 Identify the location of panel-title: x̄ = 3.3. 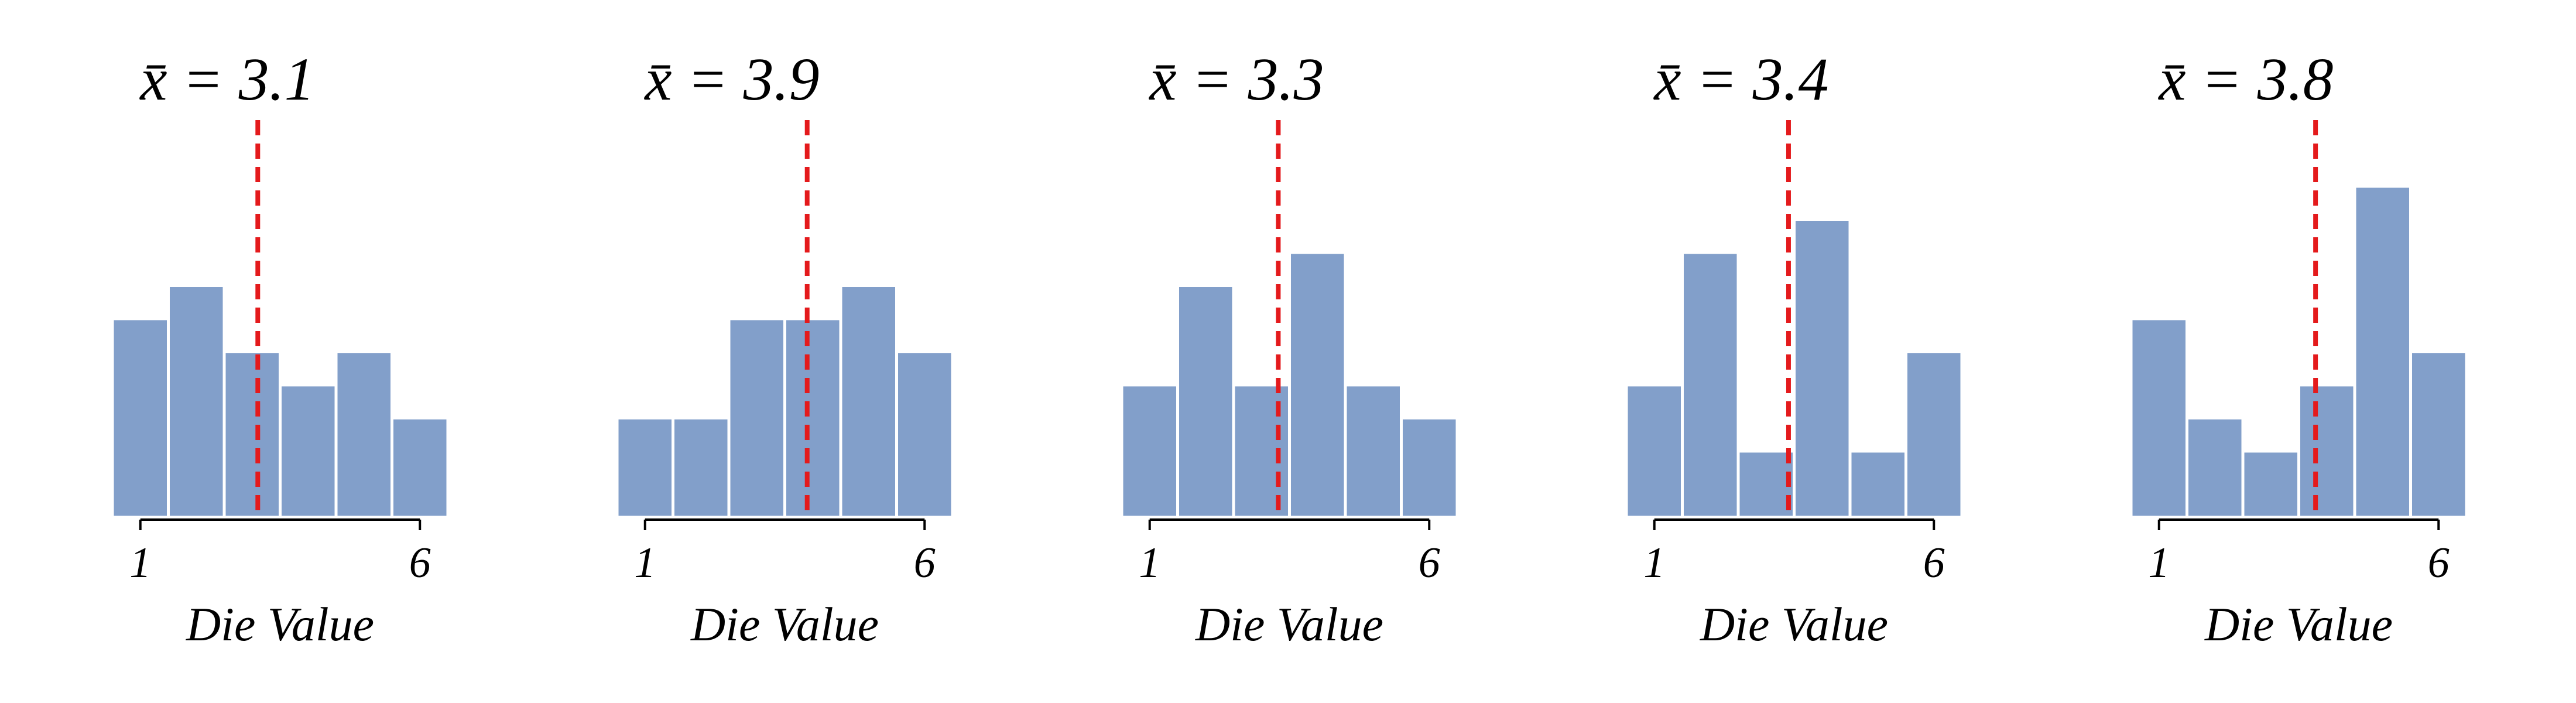
(1236, 79).